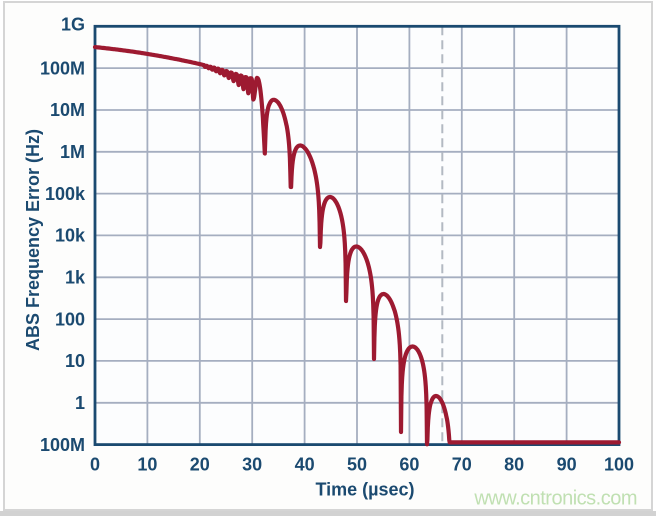 This screenshot has height=516, width=656. I want to click on svg-text: 30, so click(252, 465).